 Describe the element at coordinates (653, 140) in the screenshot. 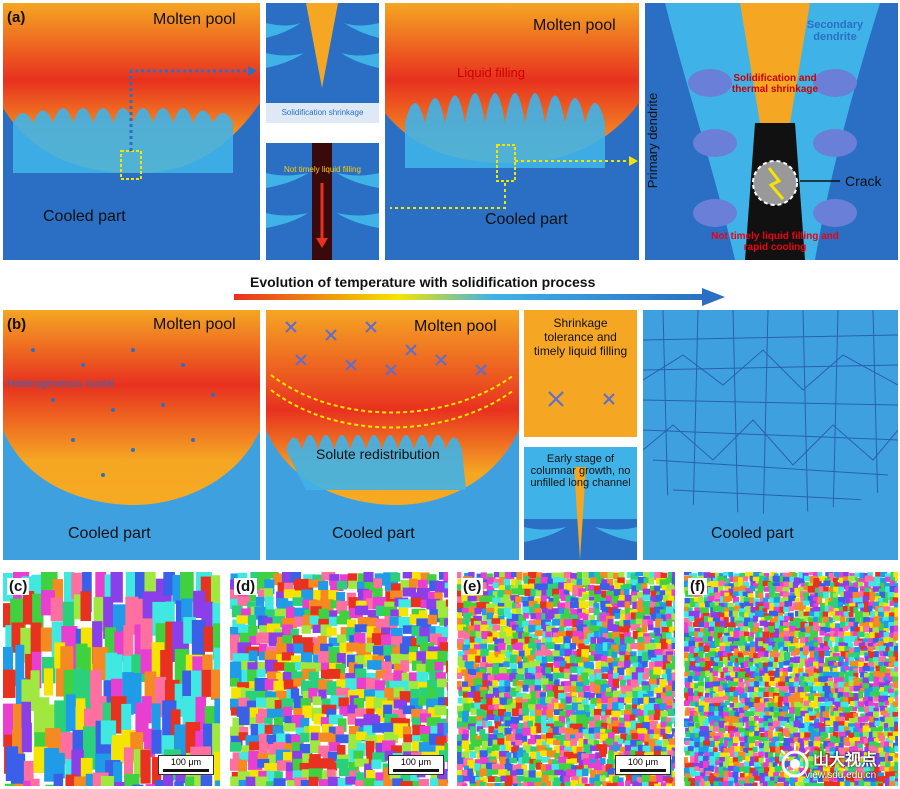

I see `panel-a4-primary-dendrite: Primary dendrite` at that location.